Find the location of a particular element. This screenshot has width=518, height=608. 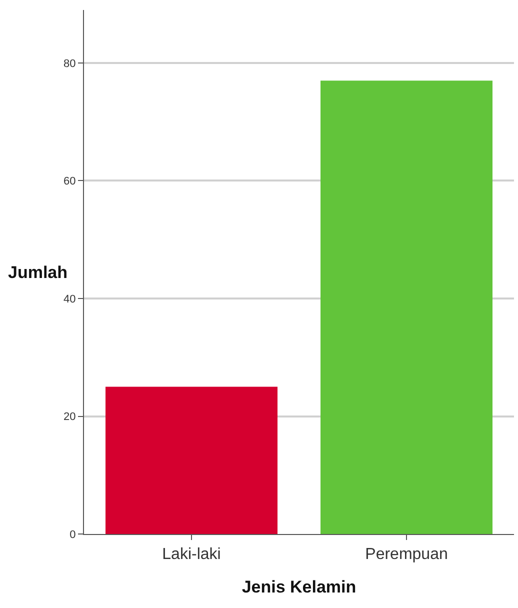

y-axis-title: Jumlah is located at coordinates (38, 272).